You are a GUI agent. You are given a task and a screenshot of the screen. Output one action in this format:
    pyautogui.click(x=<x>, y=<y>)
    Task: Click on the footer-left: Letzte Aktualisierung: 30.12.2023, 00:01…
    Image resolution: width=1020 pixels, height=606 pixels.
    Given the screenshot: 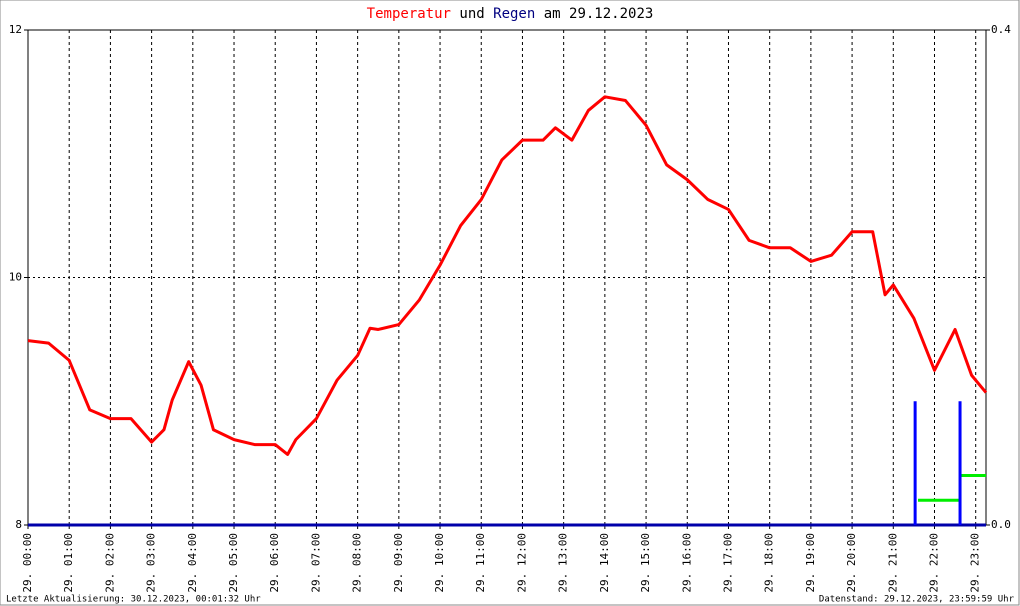 What is the action you would take?
    pyautogui.click(x=133, y=600)
    